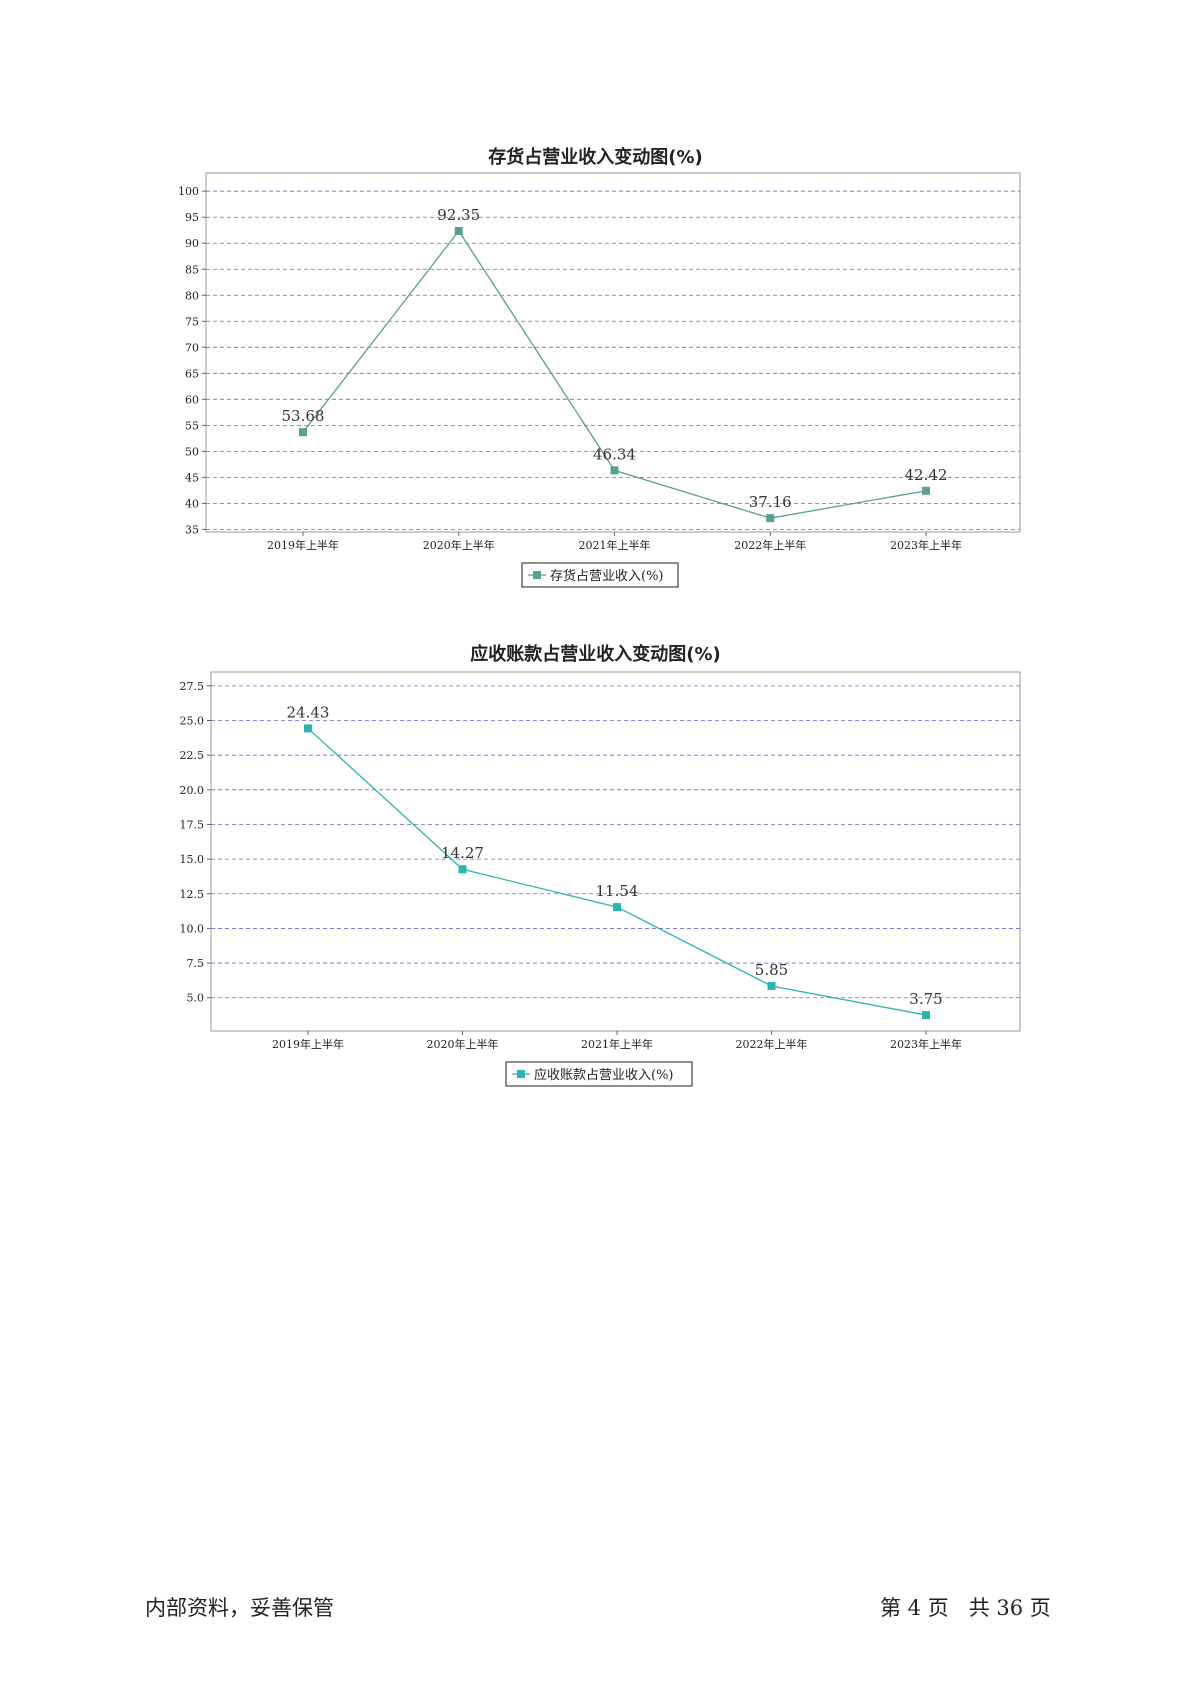 The width and height of the screenshot is (1191, 1684). What do you see at coordinates (614, 454) in the screenshot?
I see `data-label: 46.34` at bounding box center [614, 454].